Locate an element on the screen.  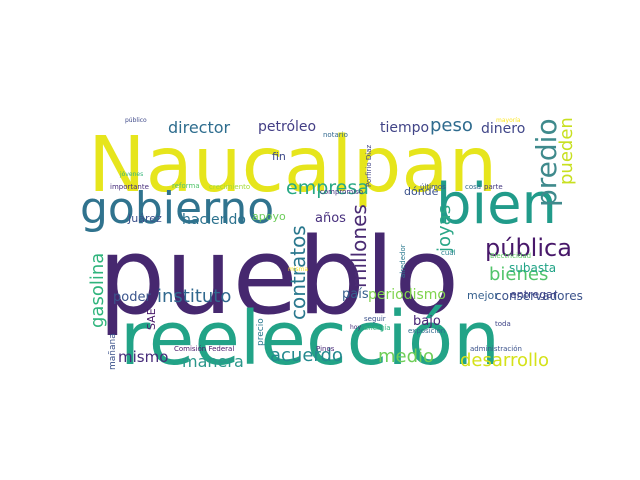
word-contratos: contratos is located at coordinates (298, 272).